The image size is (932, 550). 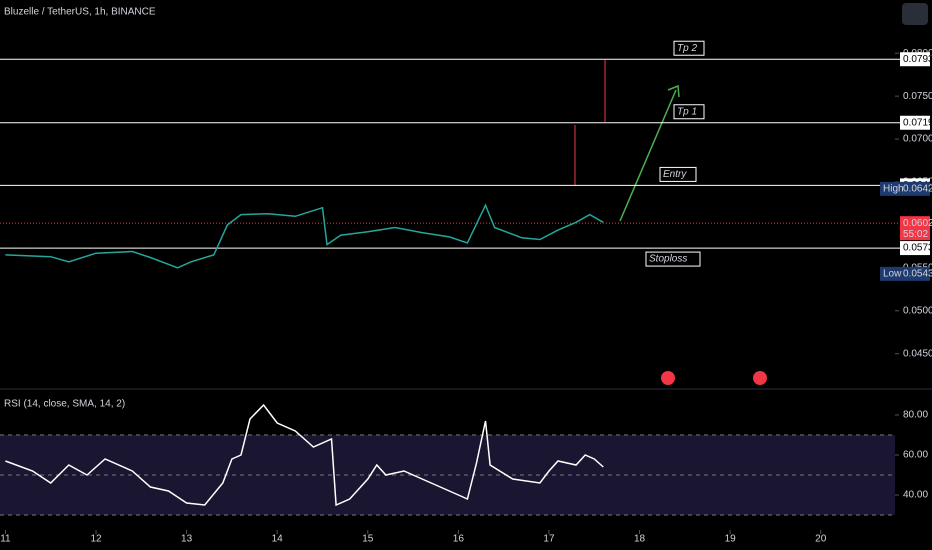 What do you see at coordinates (821, 539) in the screenshot?
I see `x-tick-label: 20` at bounding box center [821, 539].